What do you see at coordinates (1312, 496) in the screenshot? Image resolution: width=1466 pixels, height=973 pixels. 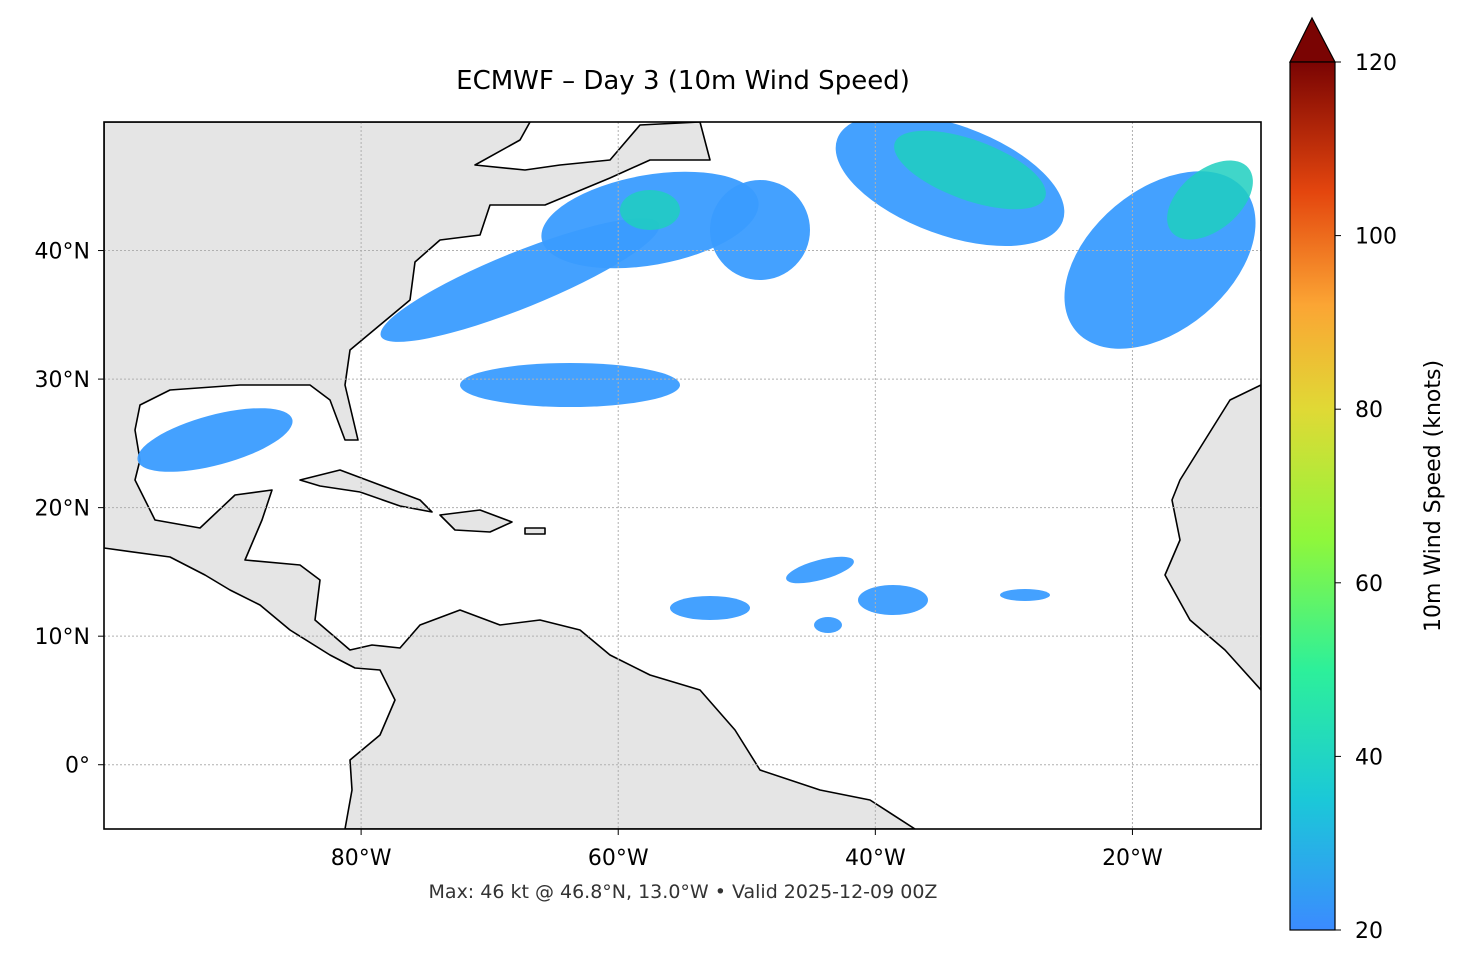 I see `colorbar-bar` at bounding box center [1312, 496].